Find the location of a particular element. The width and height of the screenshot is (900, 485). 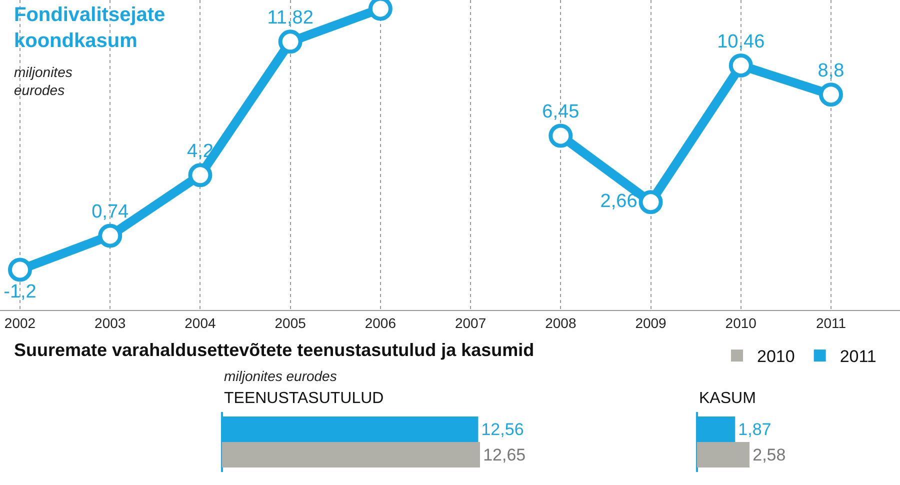

data-label: 2,58 is located at coordinates (769, 454).